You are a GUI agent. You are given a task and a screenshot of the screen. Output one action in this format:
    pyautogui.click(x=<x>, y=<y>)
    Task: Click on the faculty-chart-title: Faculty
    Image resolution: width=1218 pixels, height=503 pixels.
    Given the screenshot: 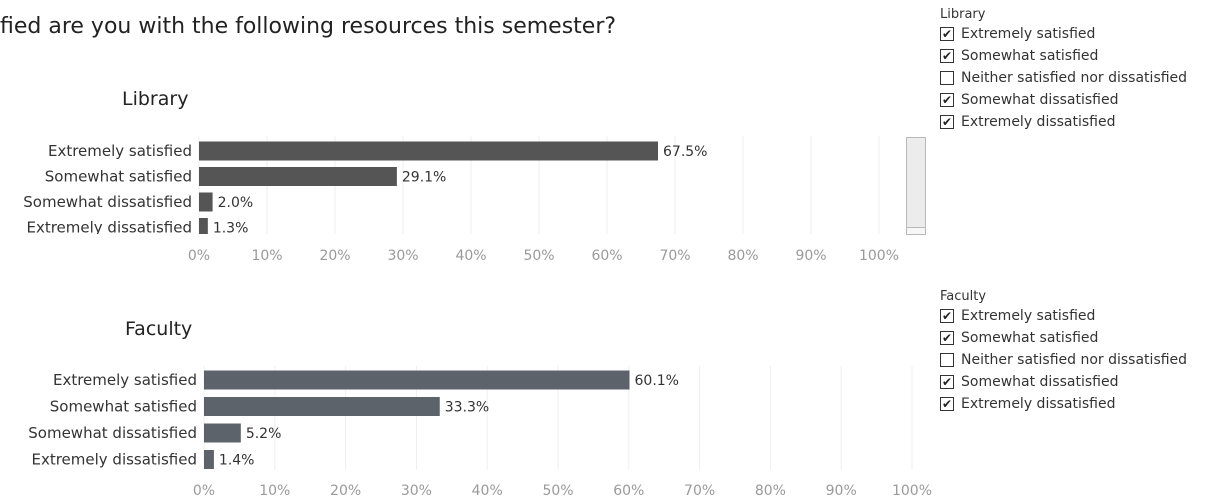 What is the action you would take?
    pyautogui.click(x=159, y=329)
    